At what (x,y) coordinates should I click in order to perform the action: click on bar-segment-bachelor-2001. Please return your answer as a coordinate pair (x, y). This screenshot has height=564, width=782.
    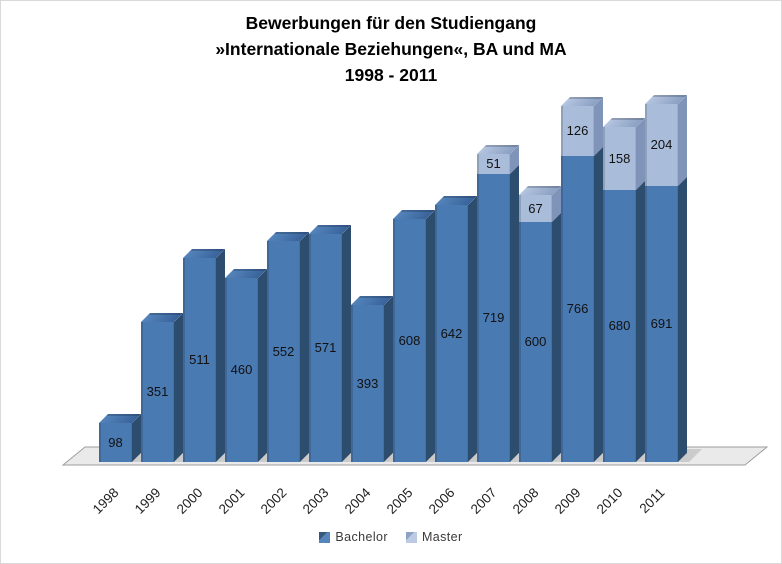
    Looking at the image, I should click on (241, 370).